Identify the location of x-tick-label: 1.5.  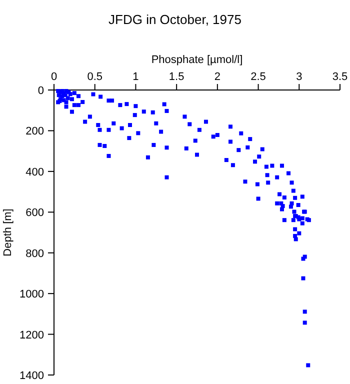
(176, 77).